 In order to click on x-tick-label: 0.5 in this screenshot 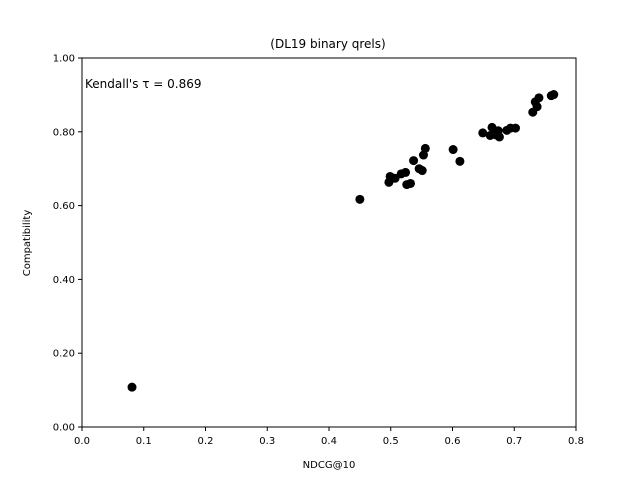, I will do `click(391, 441)`.